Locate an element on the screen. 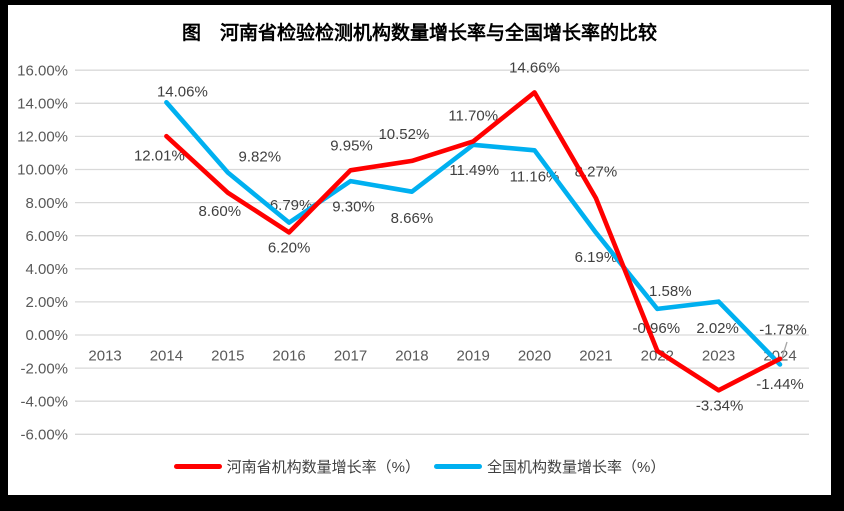 The width and height of the screenshot is (844, 511). national-series-label: 全国机构数量增长率（%） is located at coordinates (576, 467).